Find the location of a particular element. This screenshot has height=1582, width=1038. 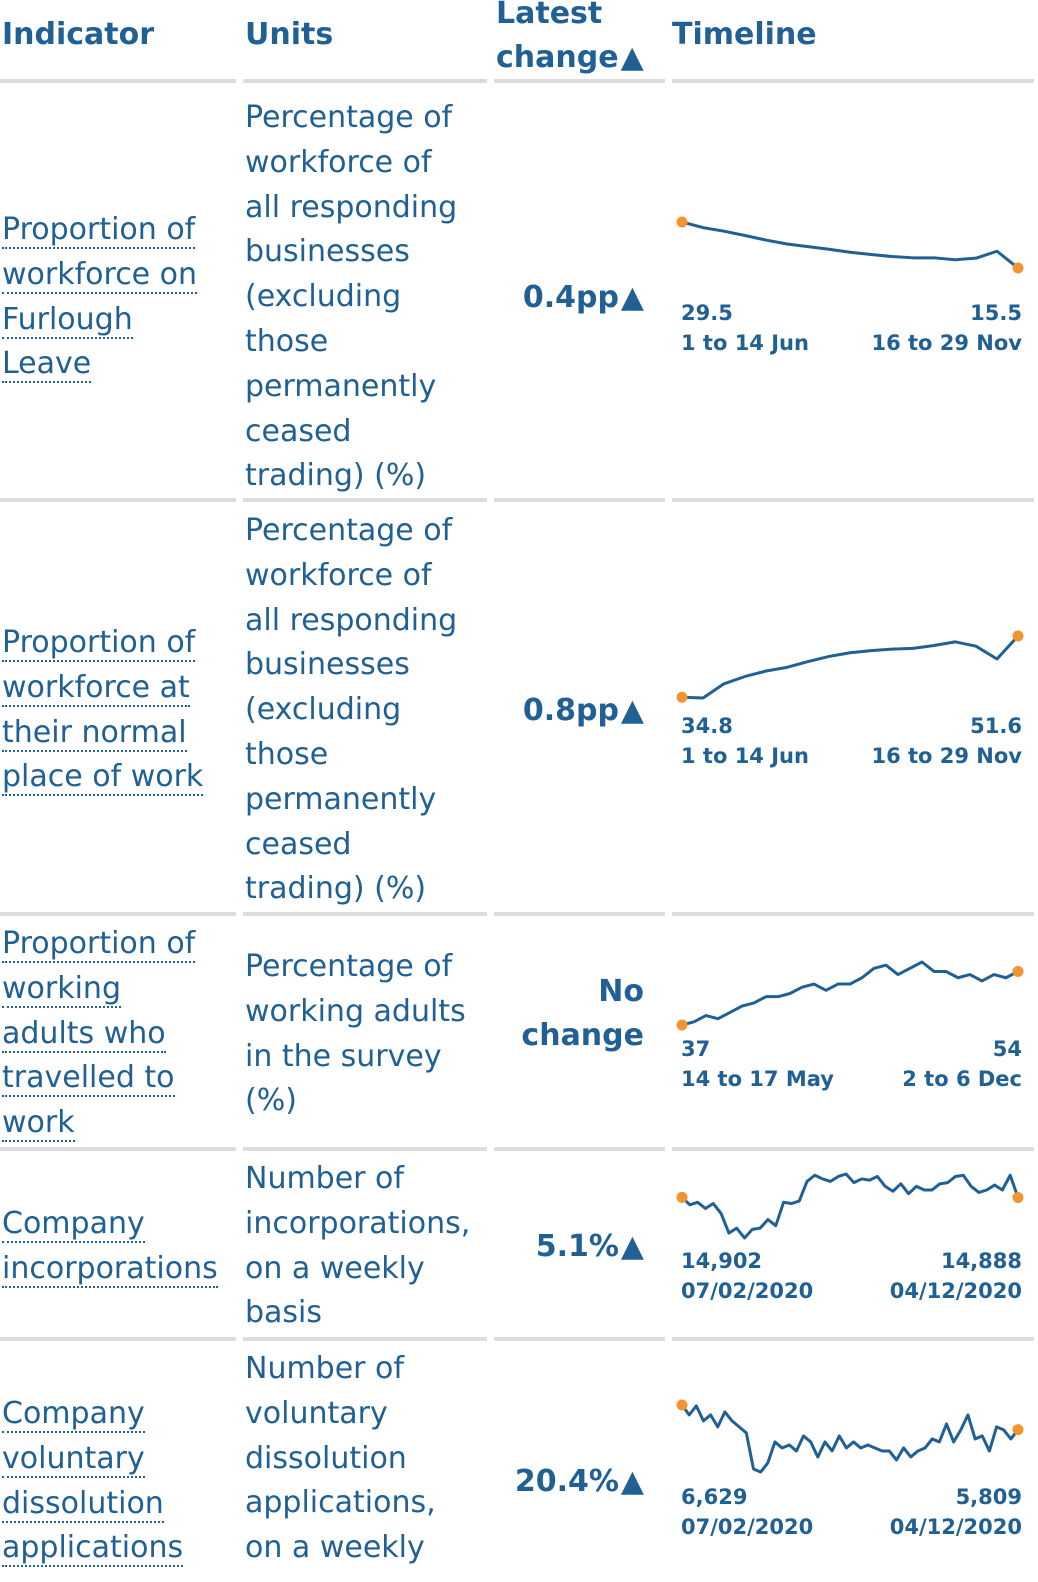

timeline-end-value: 15.5 is located at coordinates (996, 313).